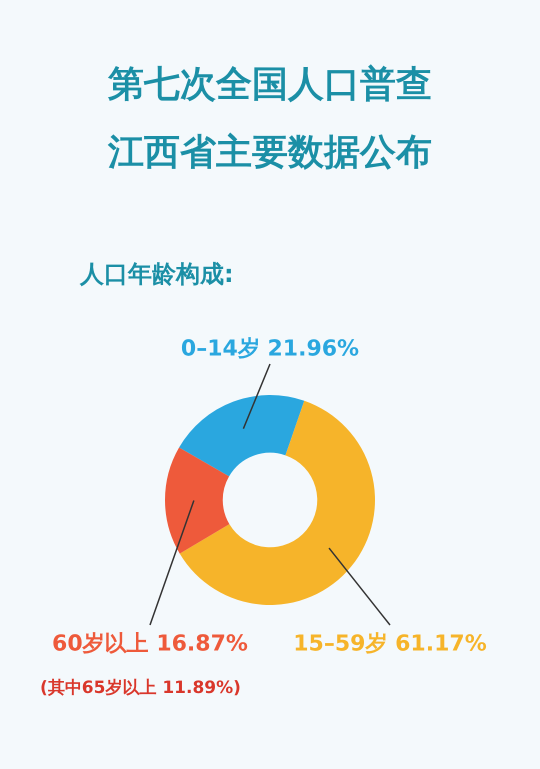  What do you see at coordinates (270, 349) in the screenshot?
I see `slice-label: 0–14岁 21.96%` at bounding box center [270, 349].